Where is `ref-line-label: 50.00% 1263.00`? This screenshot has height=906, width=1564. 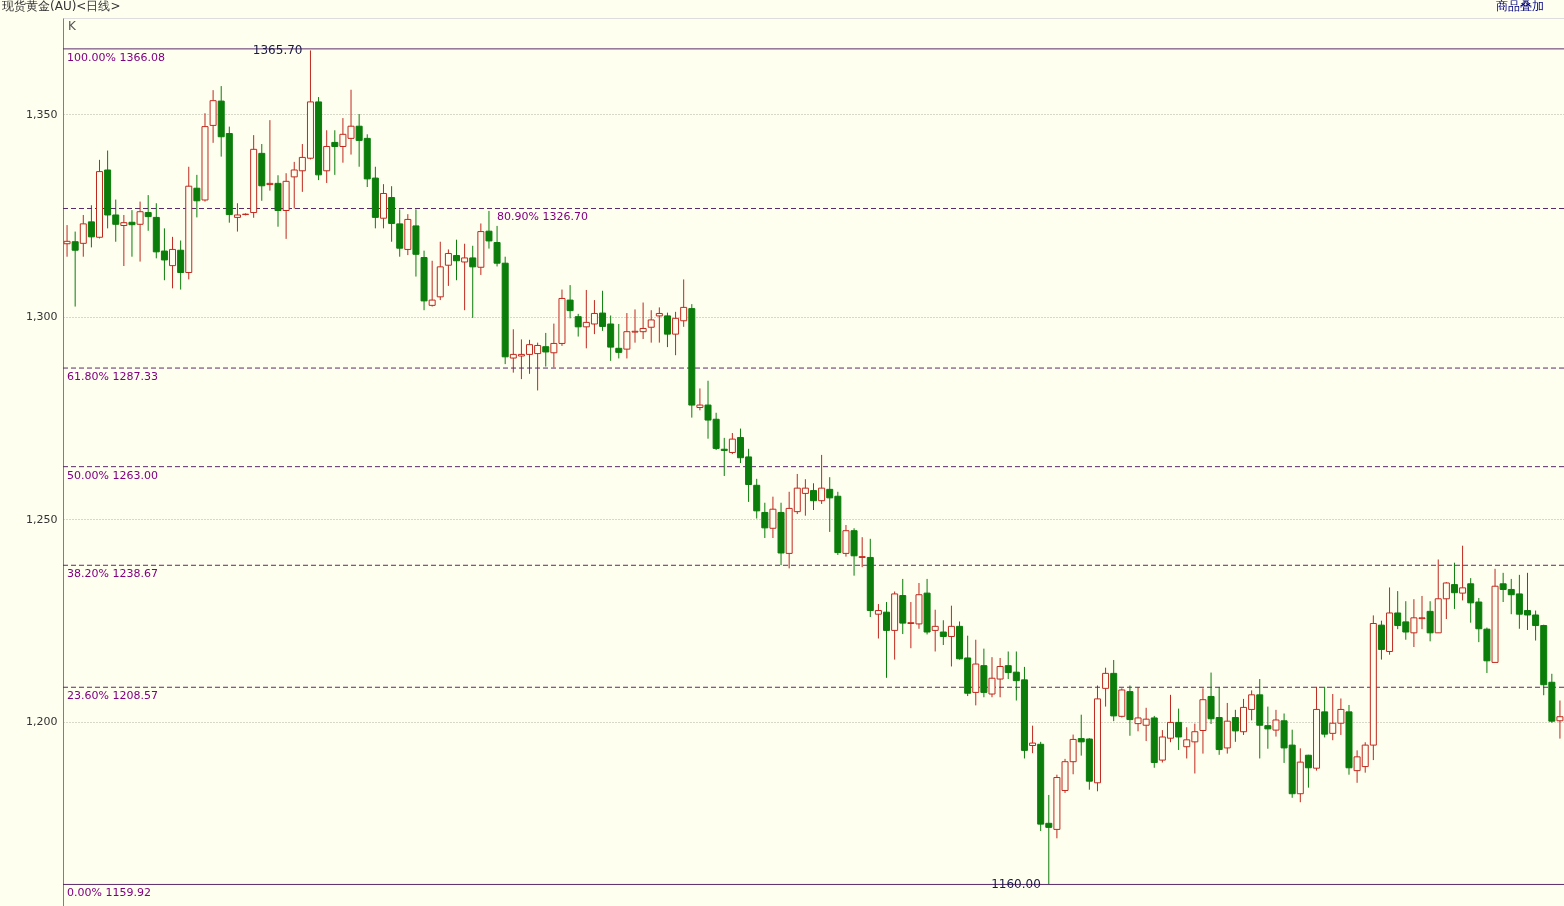 ref-line-label: 50.00% 1263.00 is located at coordinates (112, 475).